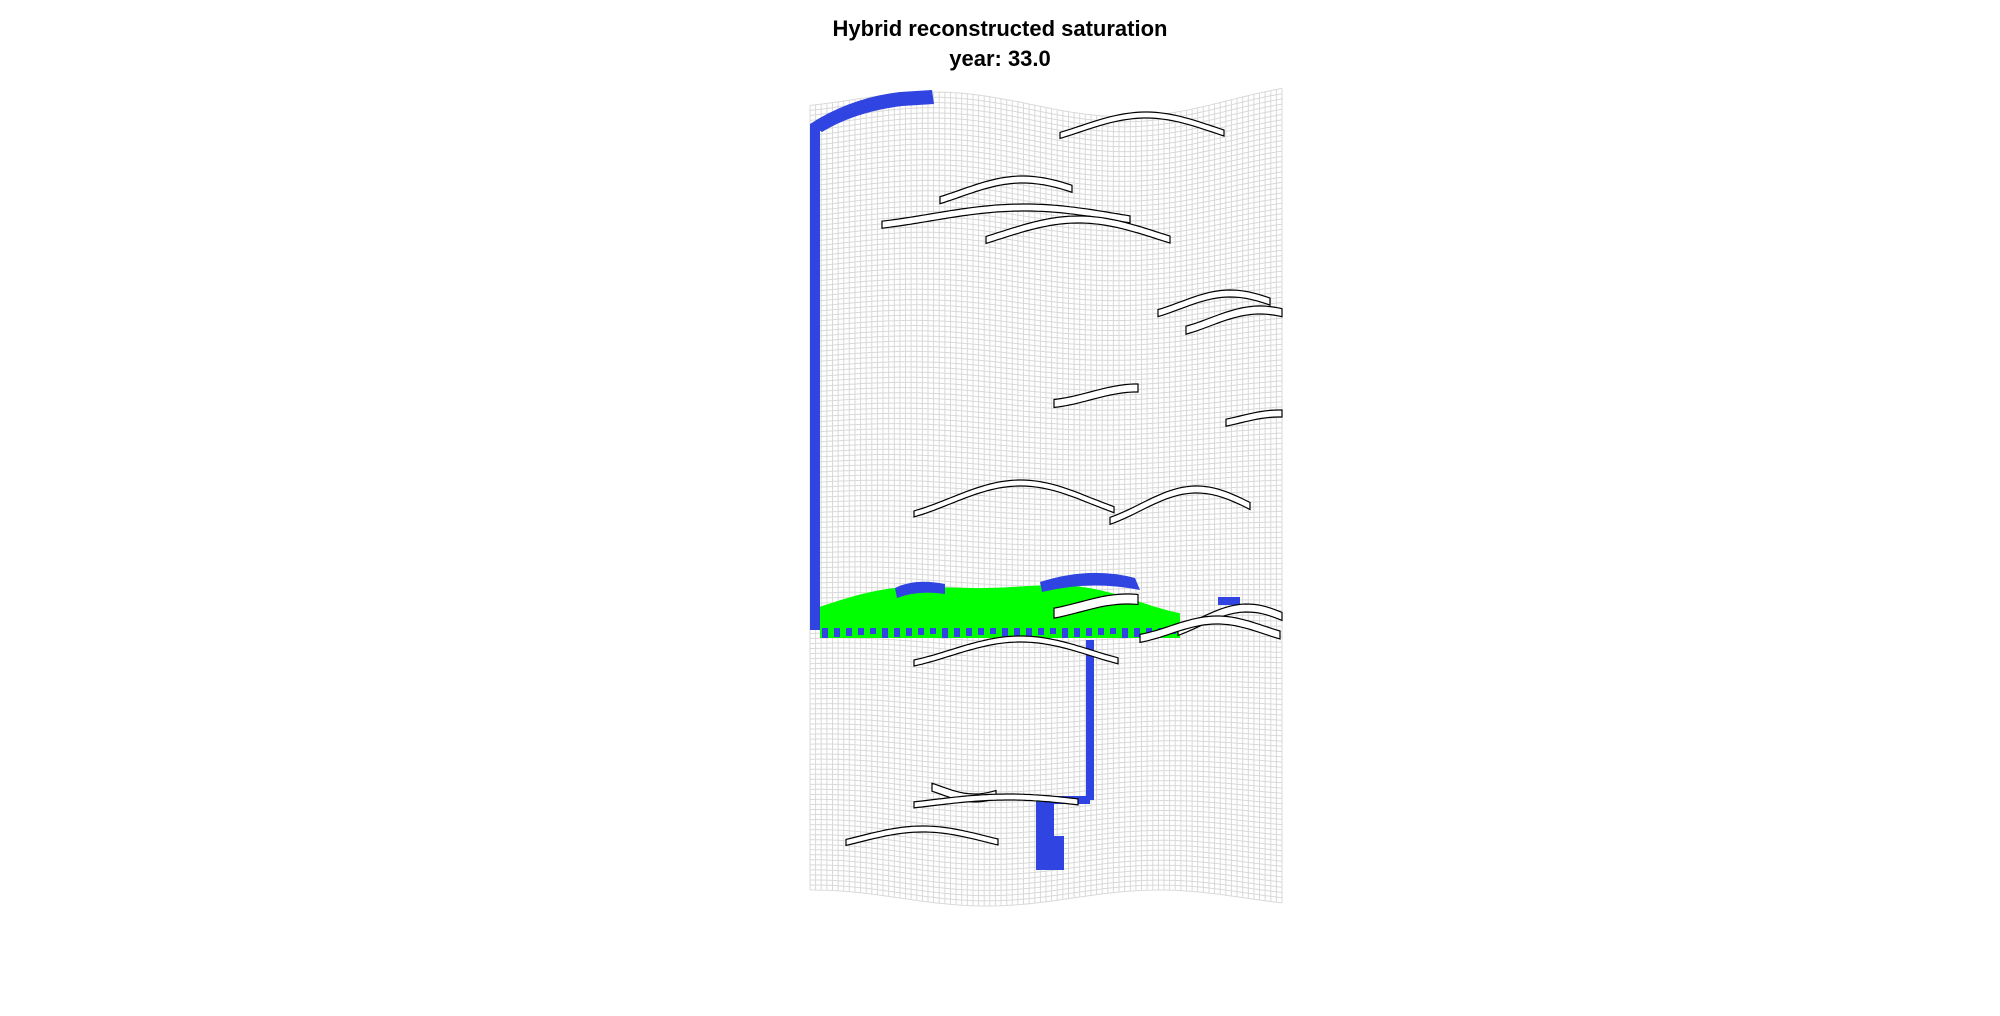 The image size is (2000, 1016). What do you see at coordinates (920, 589) in the screenshot?
I see `plume-crest-left` at bounding box center [920, 589].